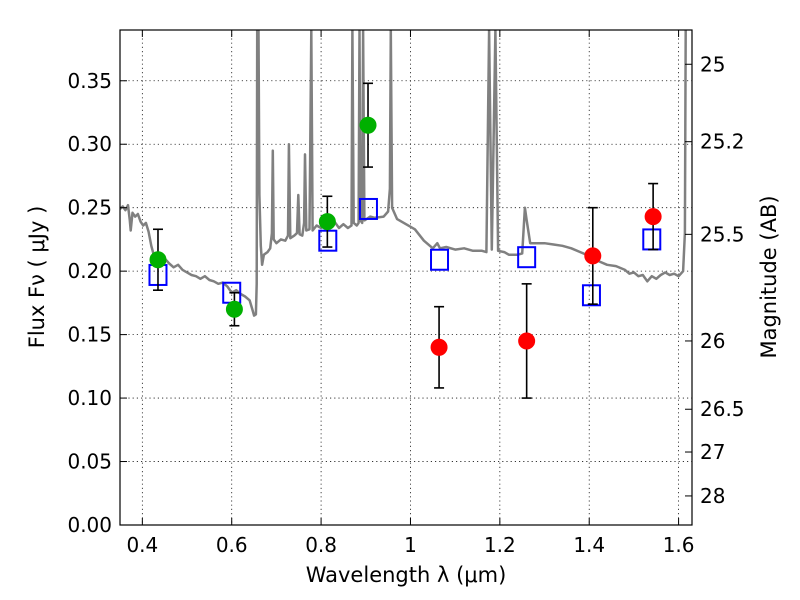 The height and width of the screenshot is (600, 800). I want to click on y2-axis-label: Magnitude (AB), so click(769, 276).